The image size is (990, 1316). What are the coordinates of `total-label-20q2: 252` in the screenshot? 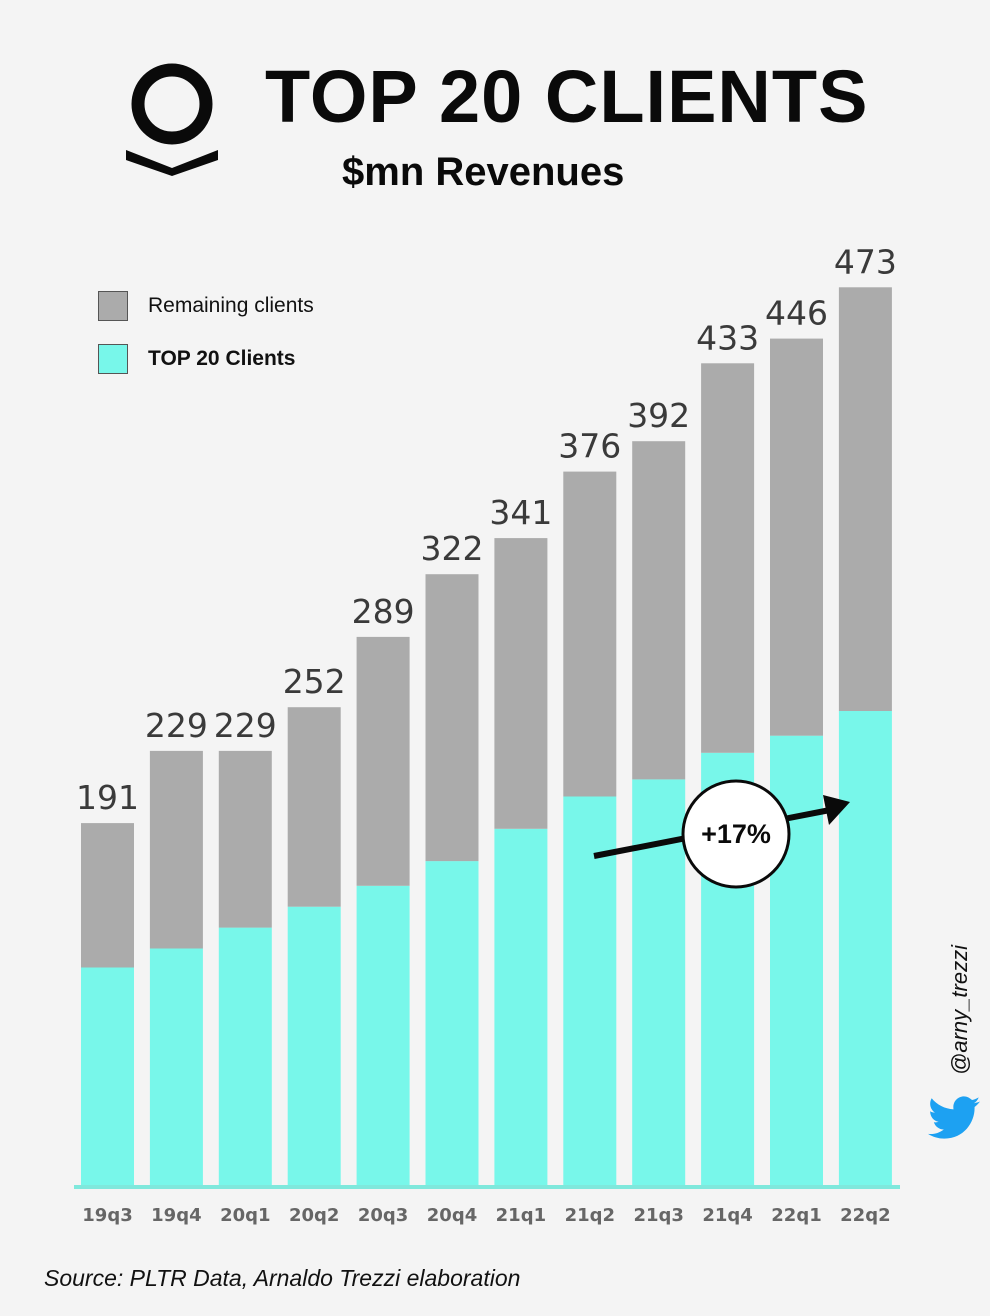 It's located at (314, 681).